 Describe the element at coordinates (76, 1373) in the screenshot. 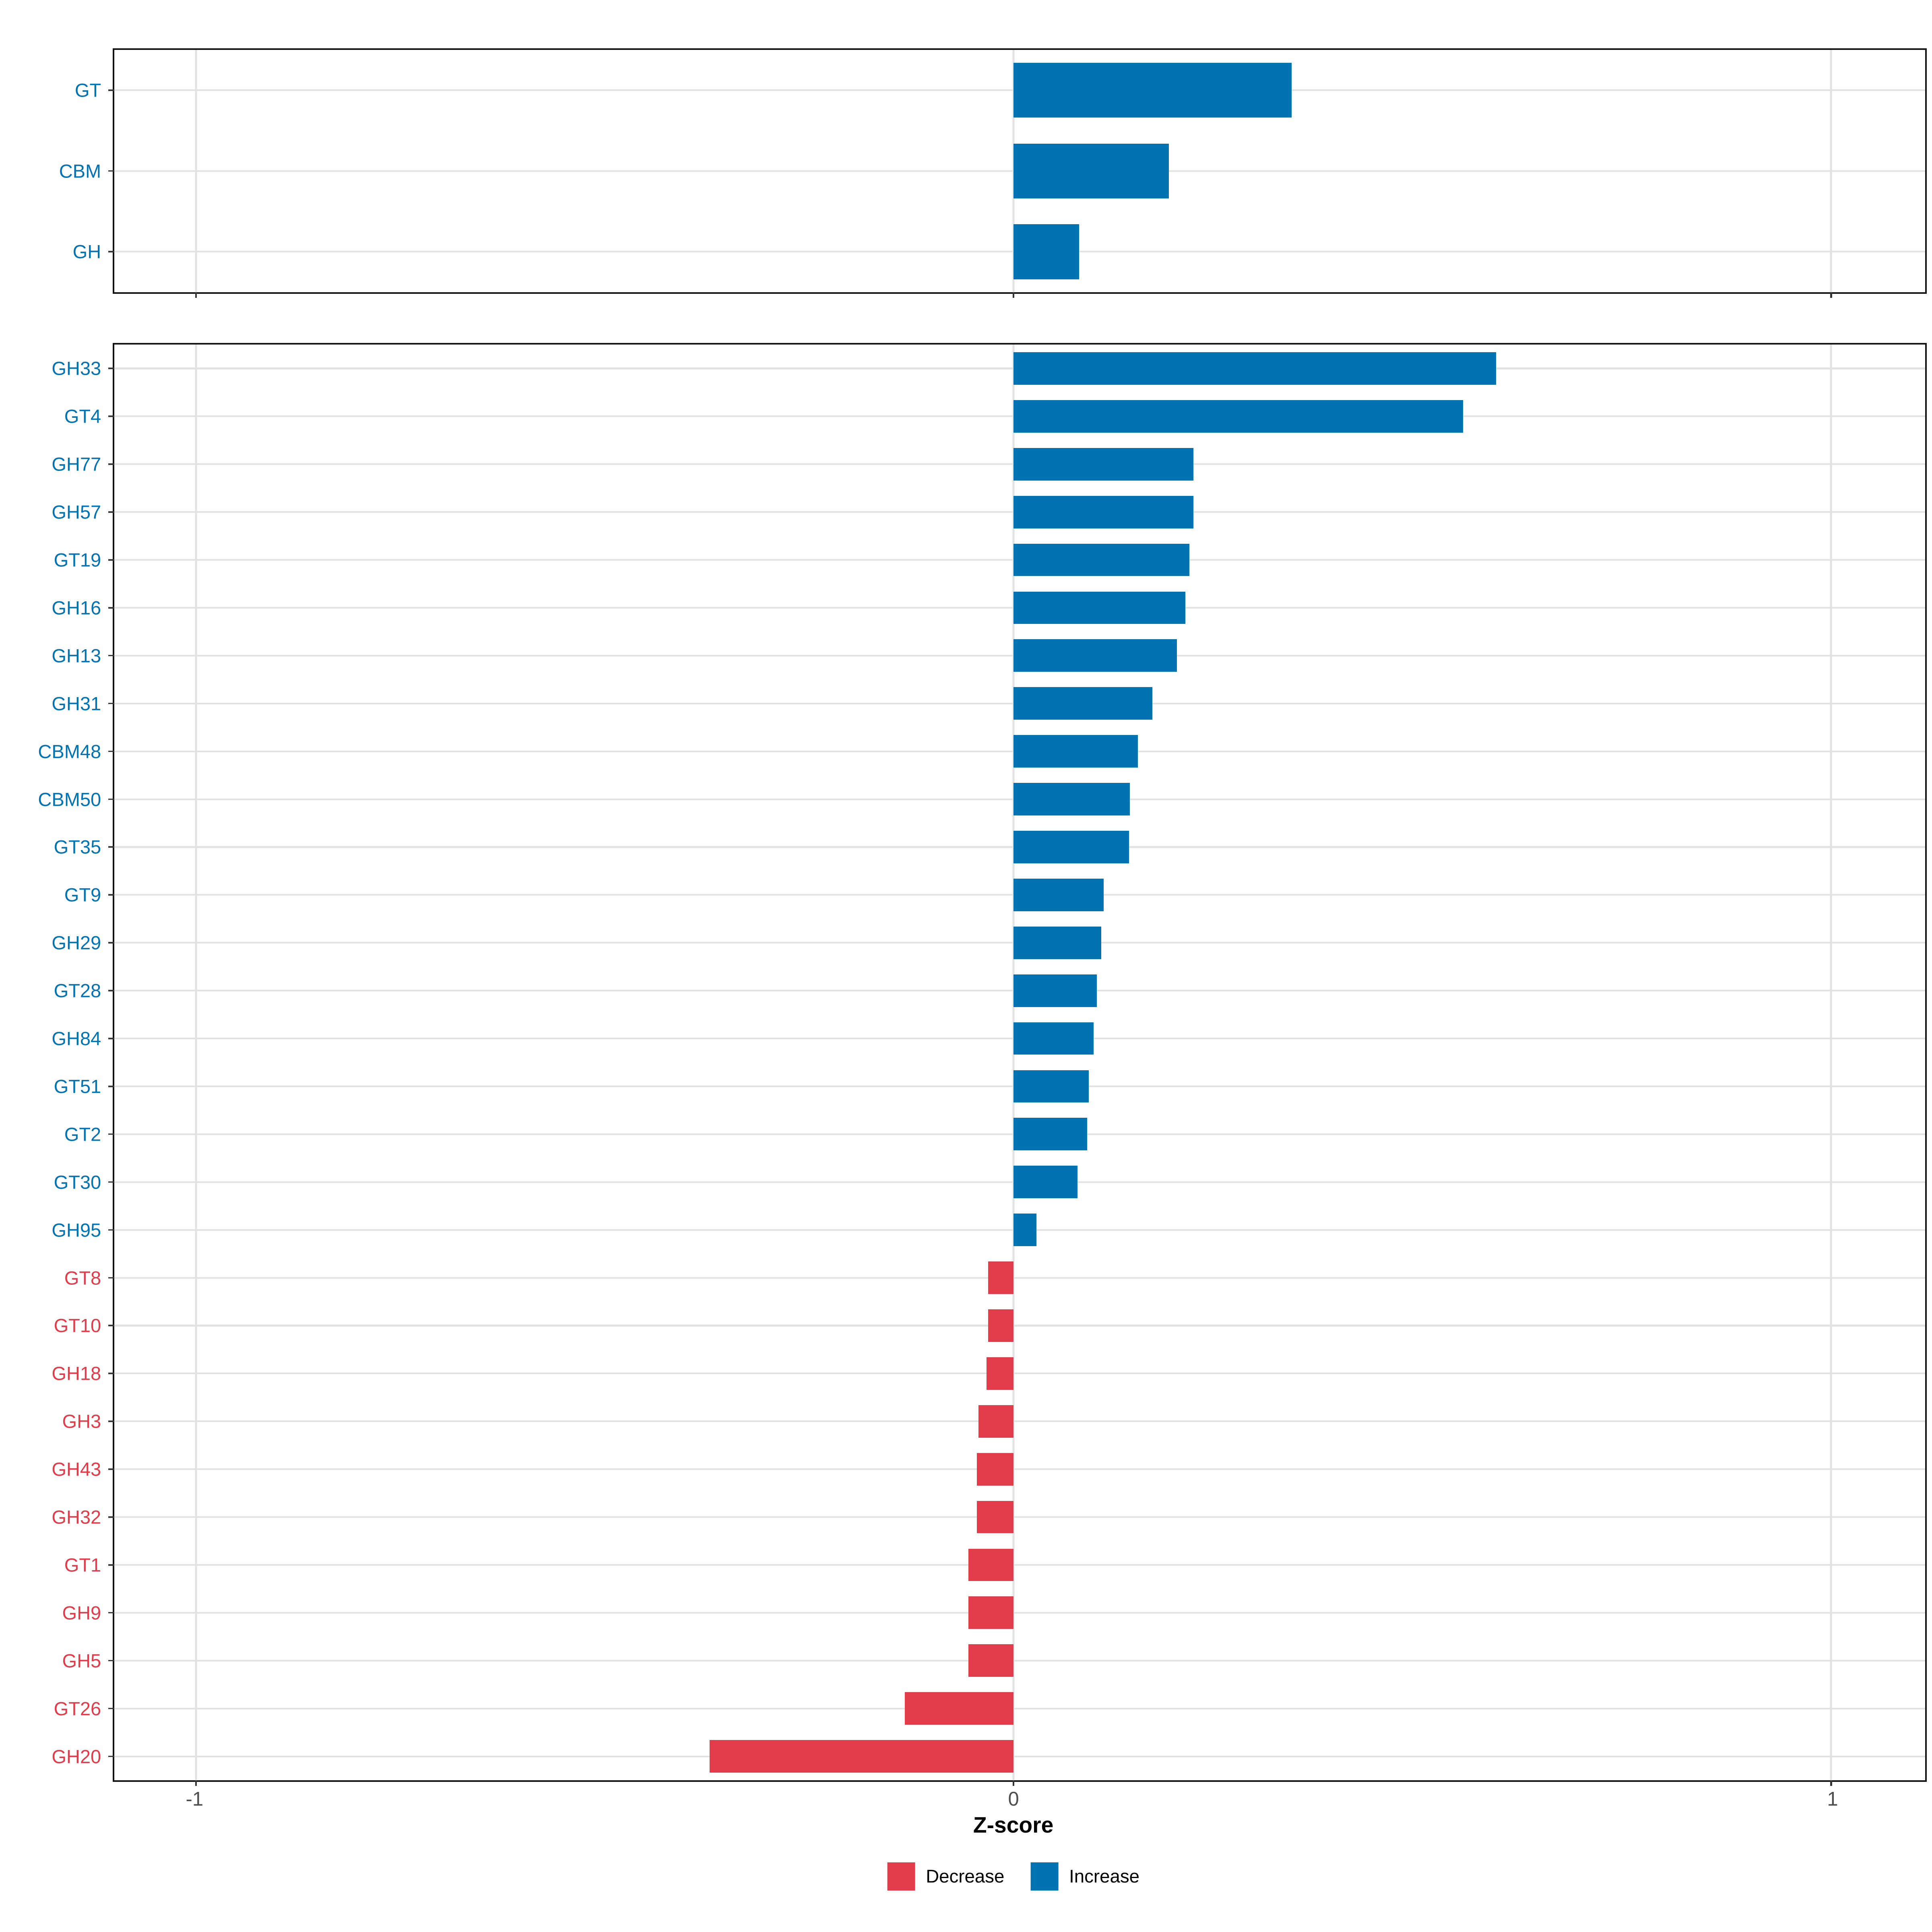

I see `y-label-gh18: GH18` at that location.